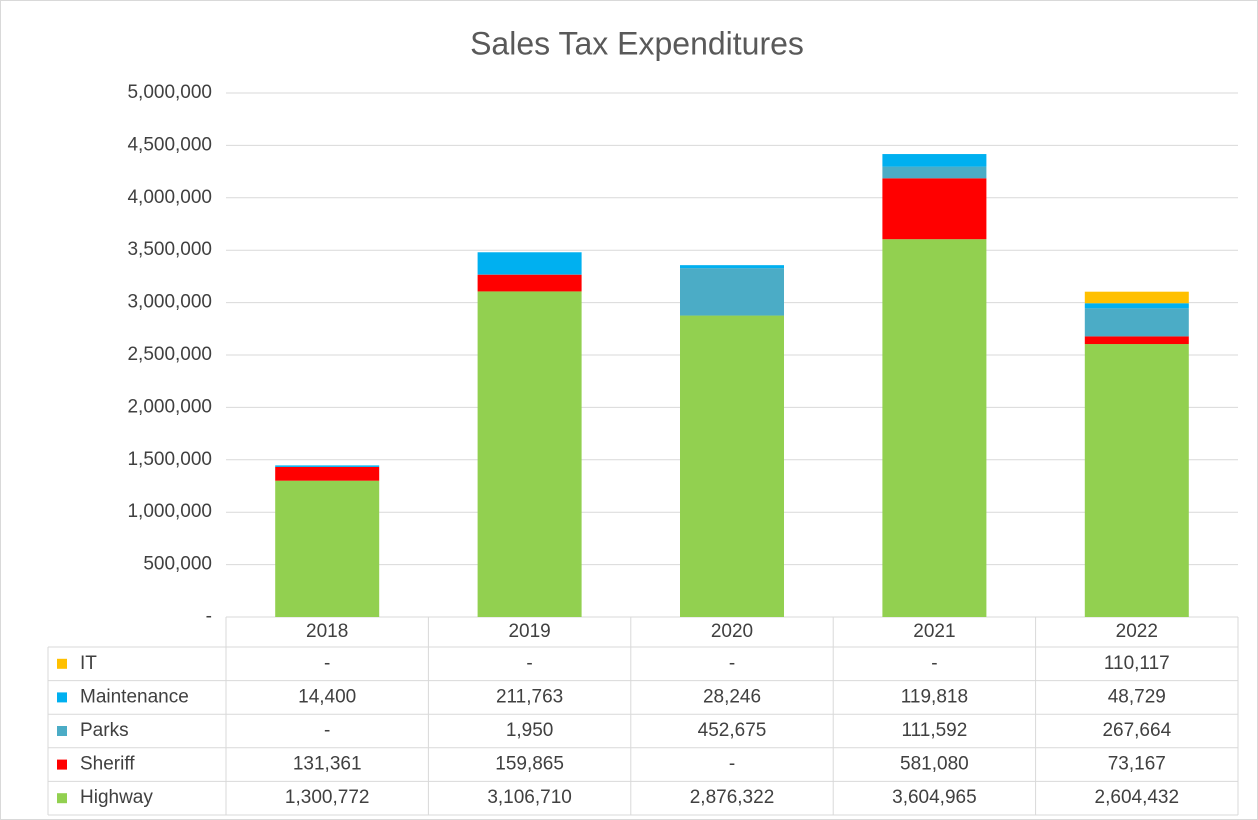 Image resolution: width=1258 pixels, height=820 pixels. What do you see at coordinates (934, 631) in the screenshot?
I see `x-tick-label: 2021` at bounding box center [934, 631].